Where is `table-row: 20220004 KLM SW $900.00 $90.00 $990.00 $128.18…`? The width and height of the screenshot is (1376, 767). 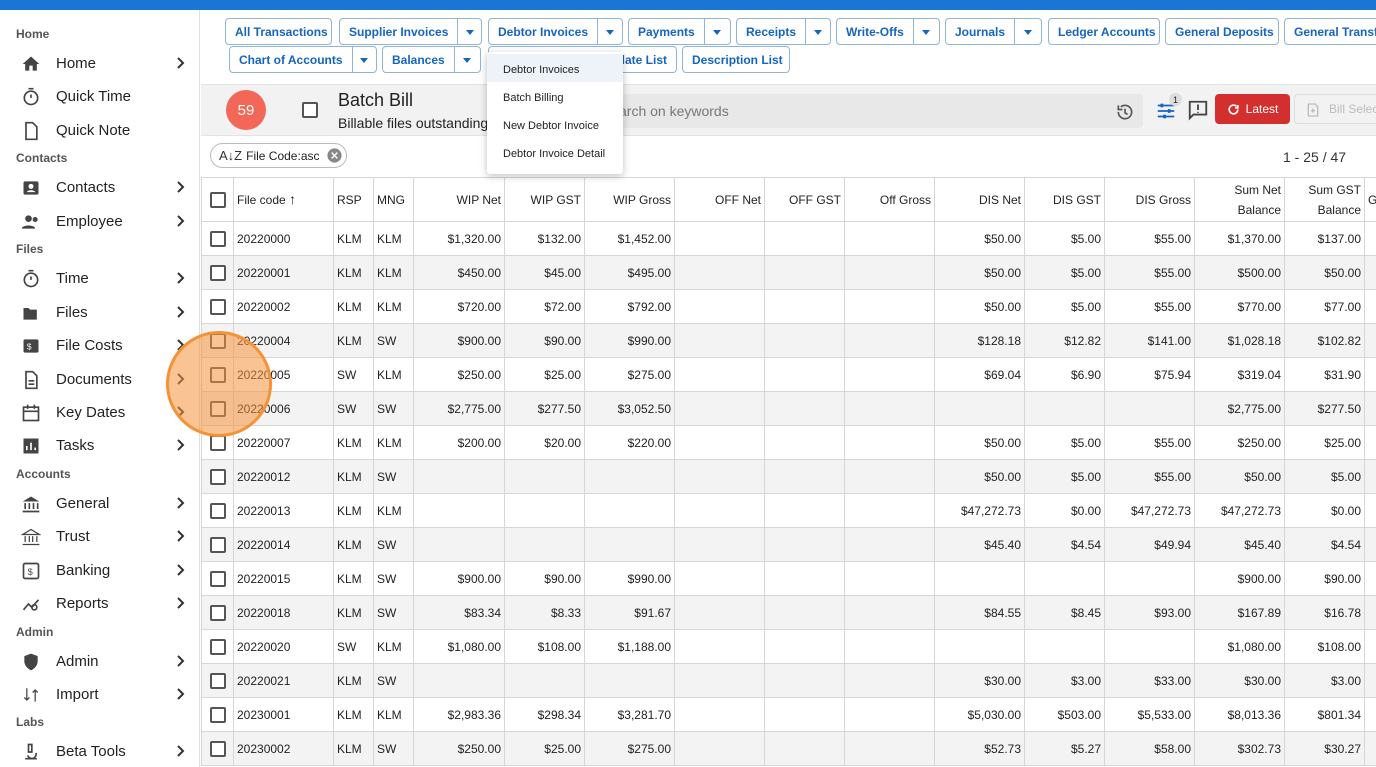 table-row: 20220004 KLM SW $900.00 $90.00 $990.00 $128.18… is located at coordinates (788, 340).